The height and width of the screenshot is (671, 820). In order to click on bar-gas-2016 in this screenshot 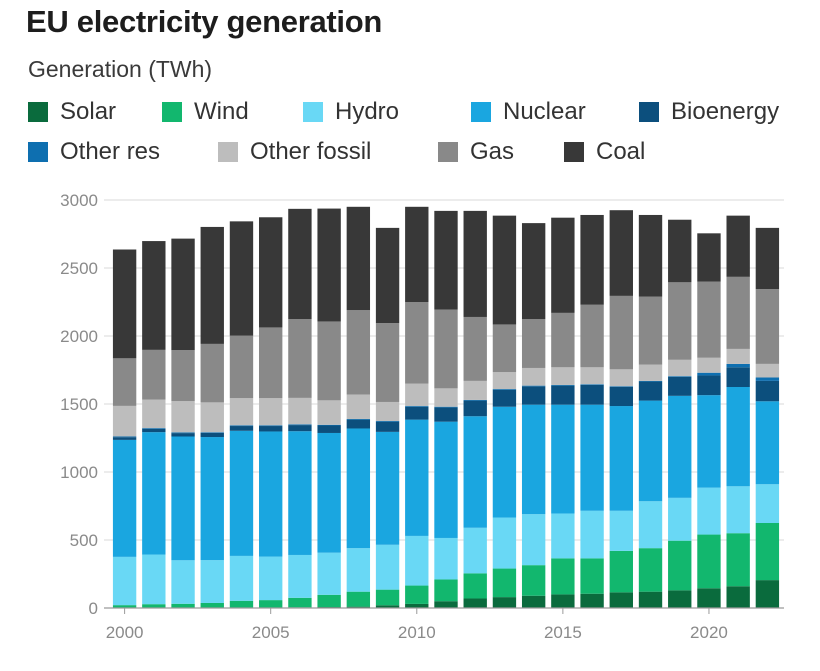, I will do `click(592, 336)`.